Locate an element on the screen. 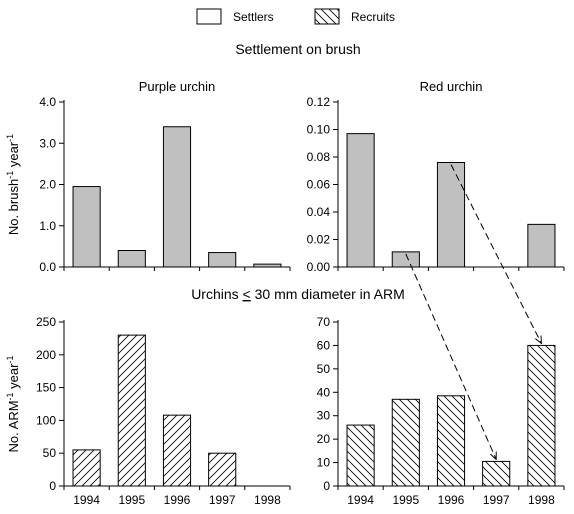 This screenshot has height=514, width=574. y-tick-label: 0.06 is located at coordinates (319, 185).